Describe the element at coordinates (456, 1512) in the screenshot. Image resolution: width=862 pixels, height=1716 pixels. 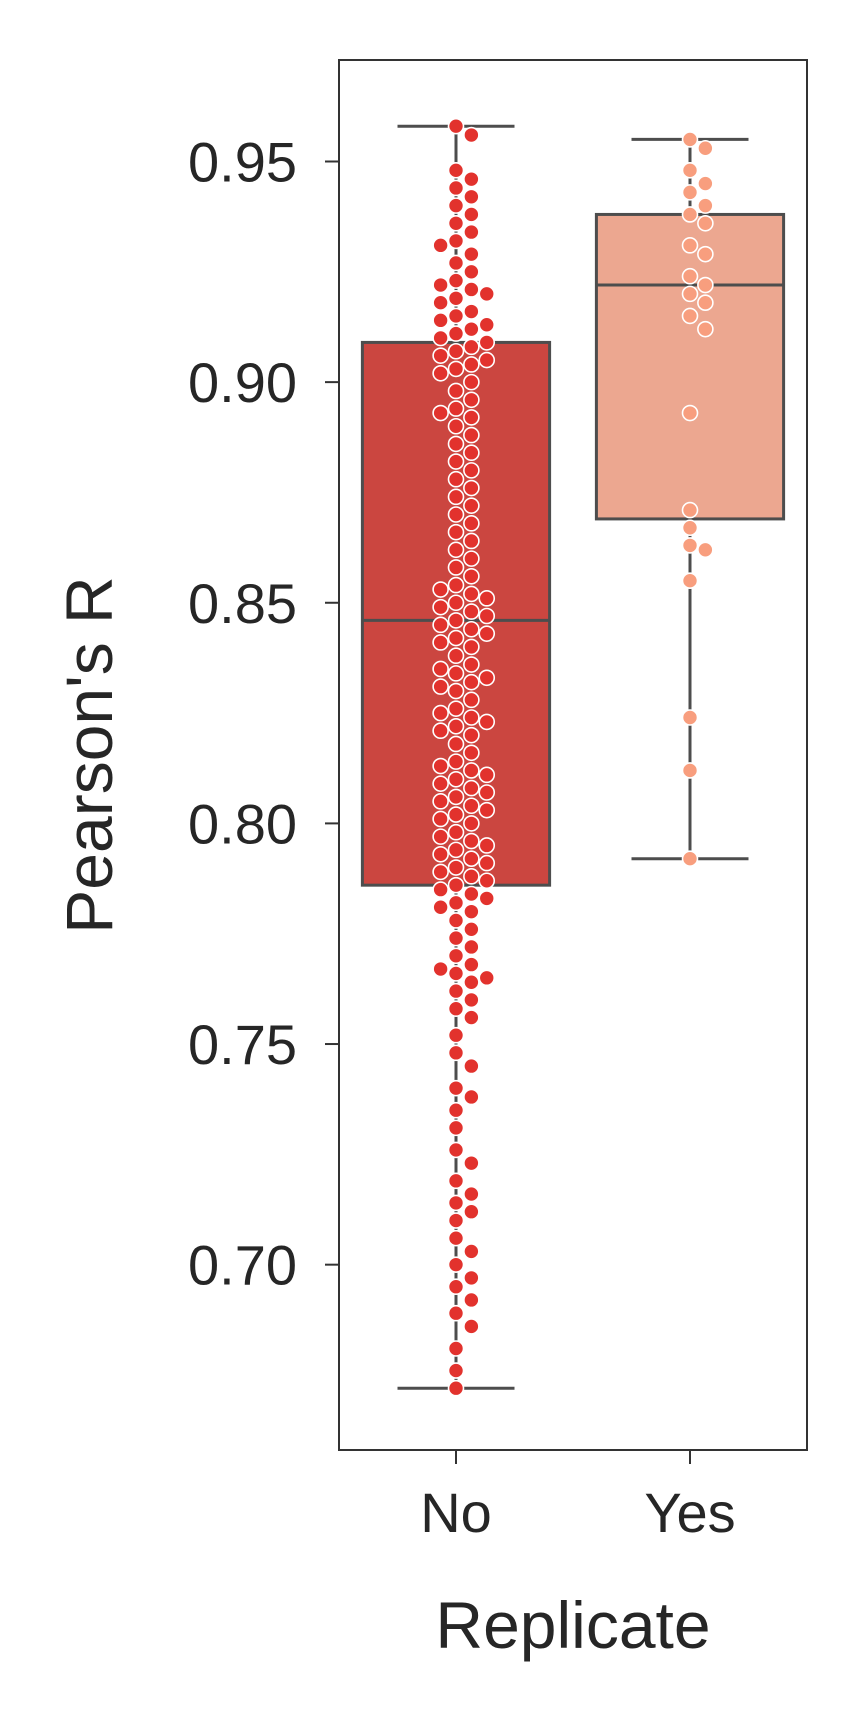
I see `x-tick-label-no: No` at that location.